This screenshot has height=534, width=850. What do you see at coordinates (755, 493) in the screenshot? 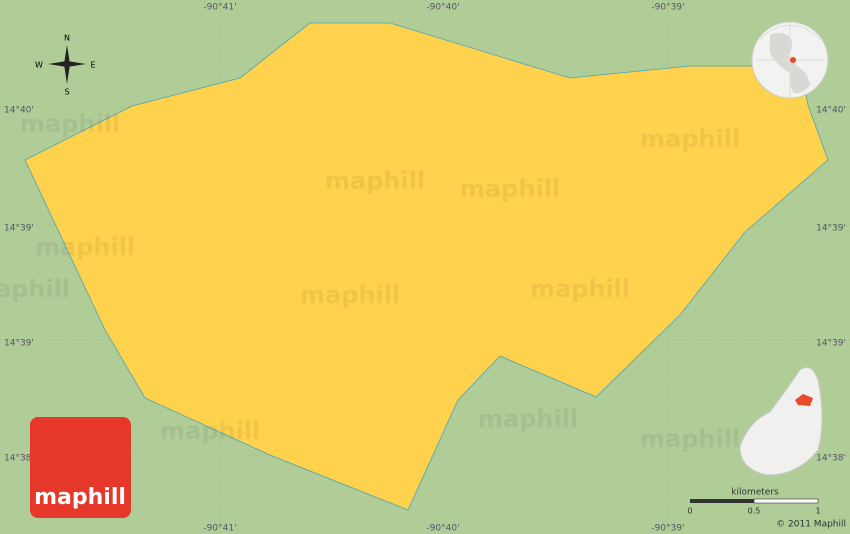
I see `scale-title: kilometers` at bounding box center [755, 493].